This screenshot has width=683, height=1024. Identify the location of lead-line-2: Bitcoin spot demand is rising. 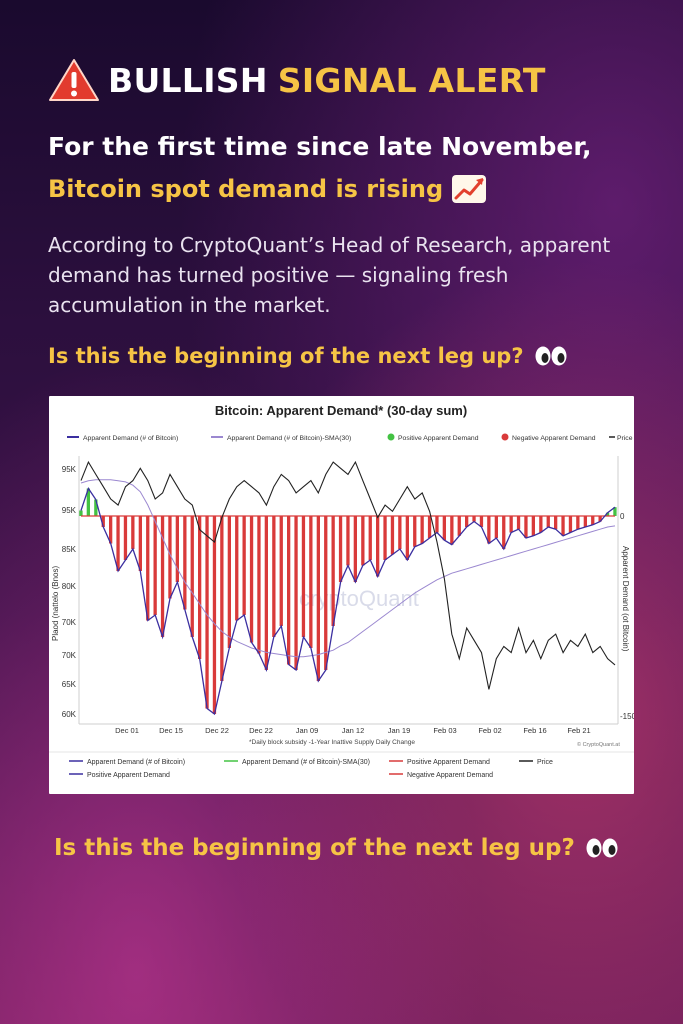
(348, 189).